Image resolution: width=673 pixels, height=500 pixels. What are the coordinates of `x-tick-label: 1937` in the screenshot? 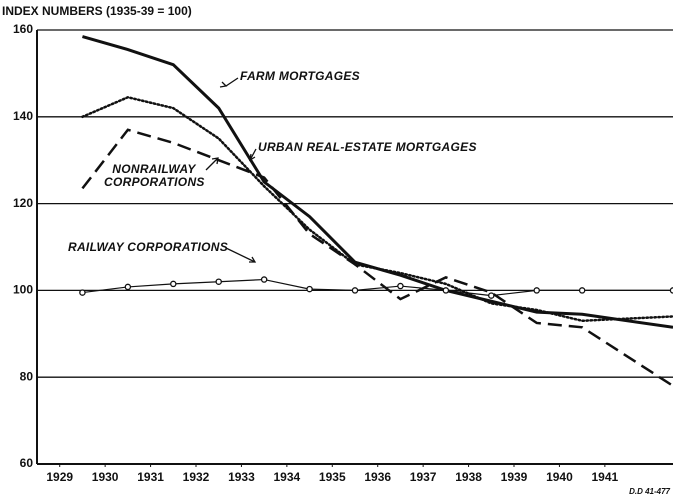 It's located at (423, 477).